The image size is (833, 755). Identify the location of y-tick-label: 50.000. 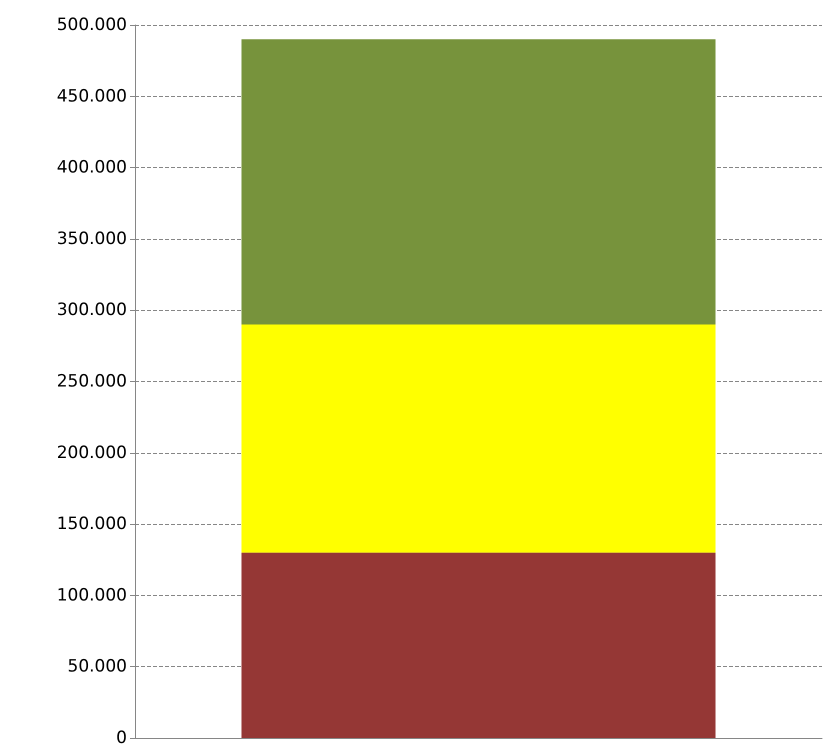
(97, 666).